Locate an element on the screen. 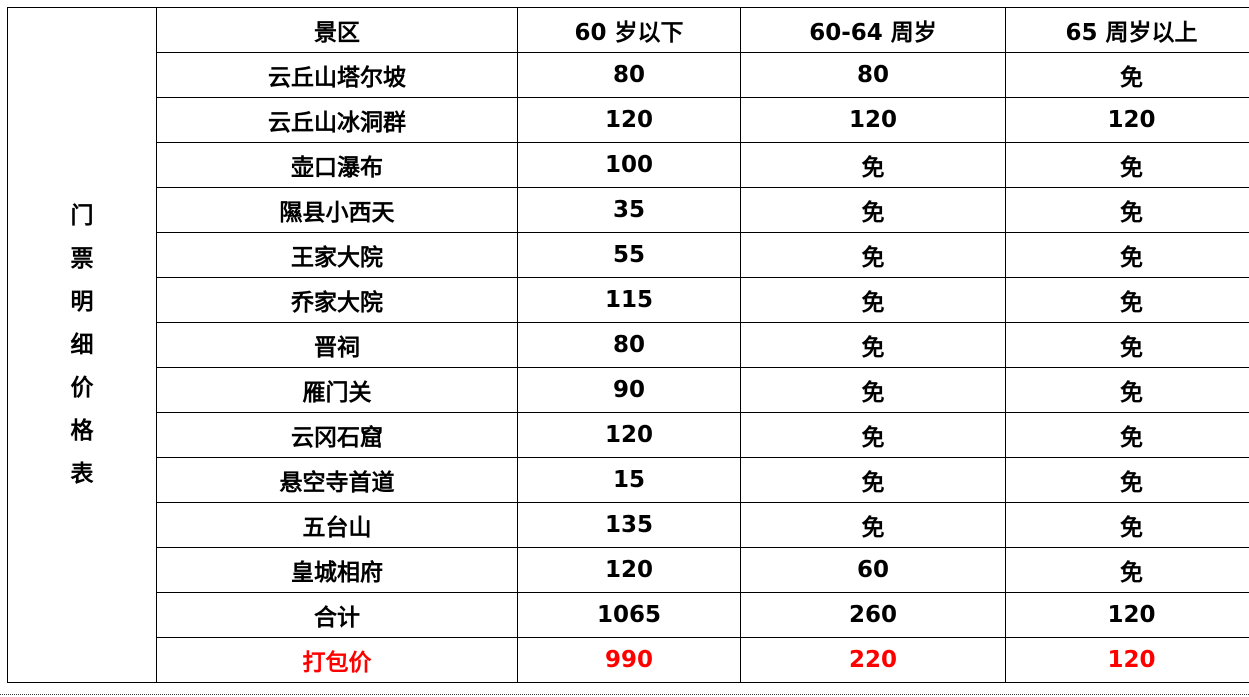 The image size is (1249, 697). table-row: 云冈石窟 120 免免 is located at coordinates (628, 435).